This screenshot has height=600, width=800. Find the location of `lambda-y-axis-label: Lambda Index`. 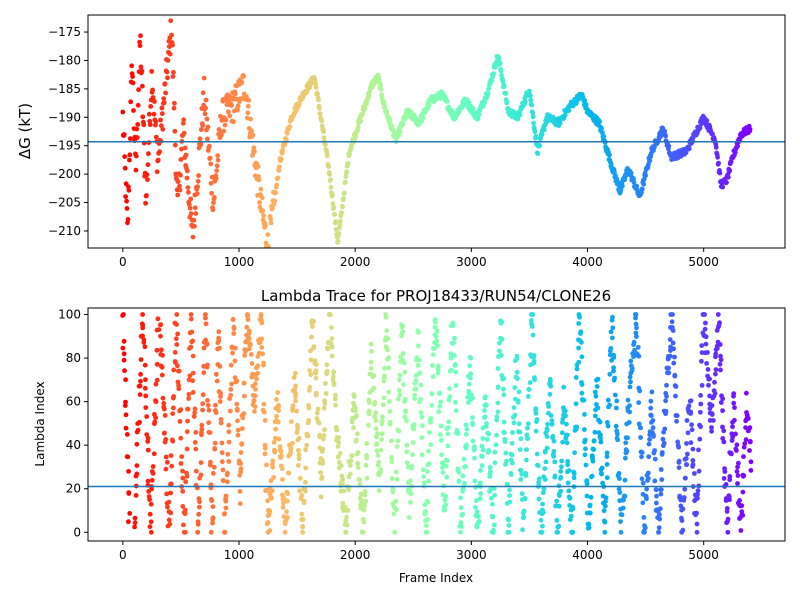

lambda-y-axis-label: Lambda Index is located at coordinates (40, 423).